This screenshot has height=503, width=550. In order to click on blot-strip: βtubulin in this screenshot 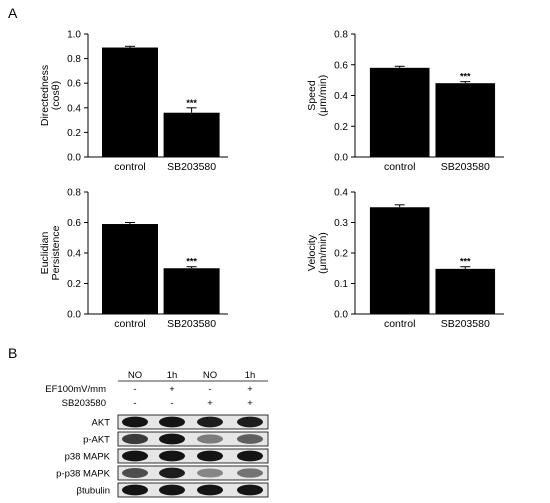, I will do `click(173, 490)`.